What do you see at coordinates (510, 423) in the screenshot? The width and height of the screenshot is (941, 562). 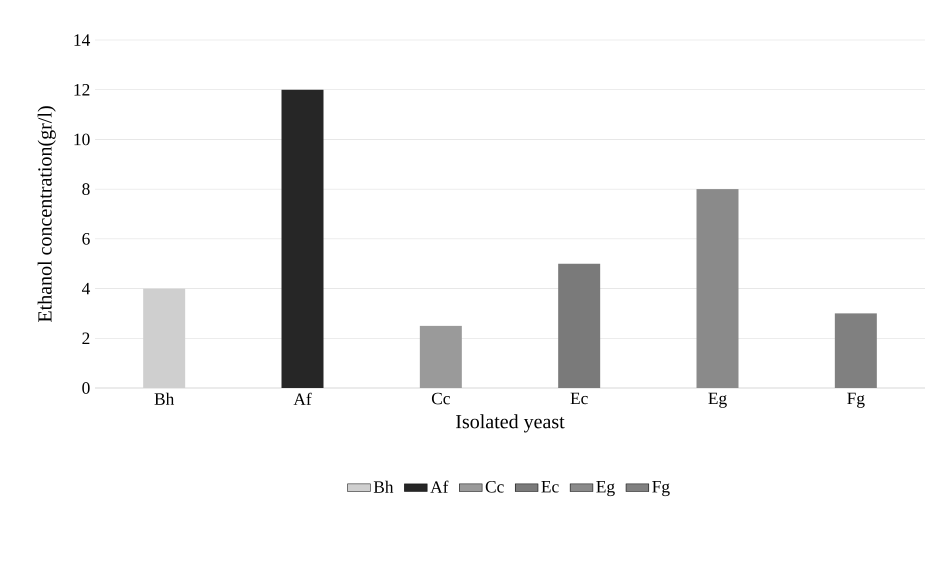 I see `x-axis-title: Isolated yeast` at bounding box center [510, 423].